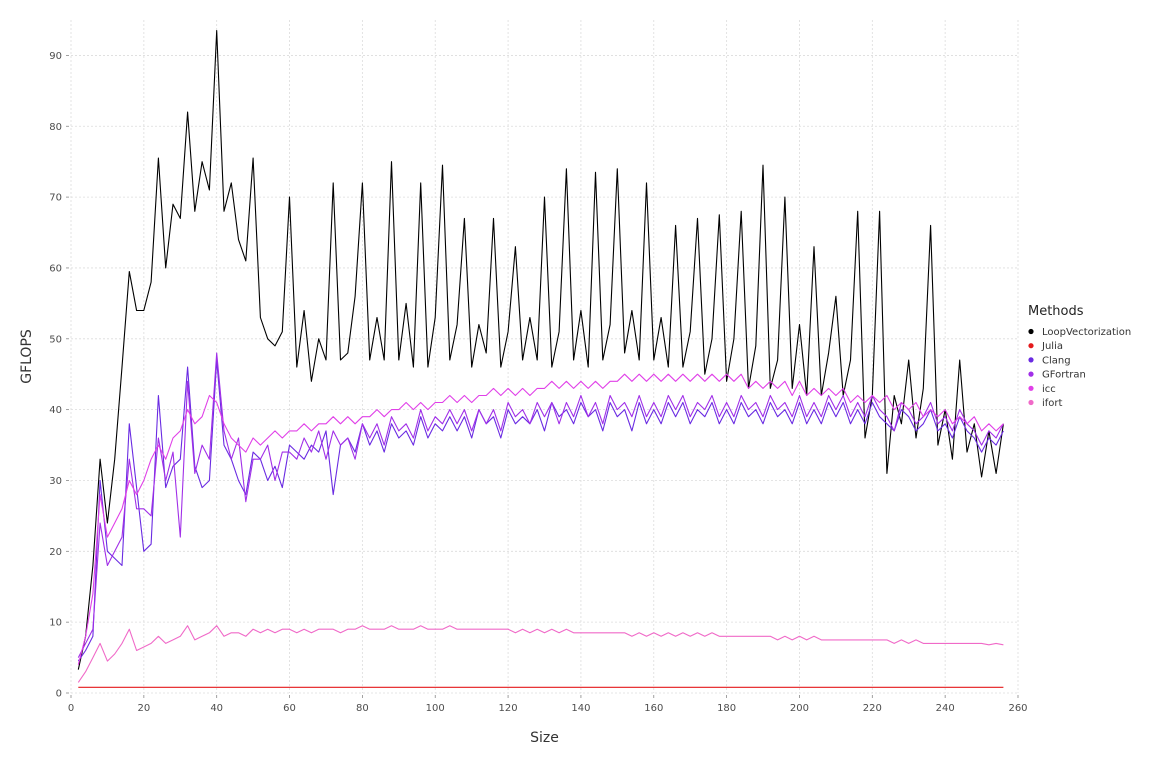 The width and height of the screenshot is (1152, 768). What do you see at coordinates (27, 356) in the screenshot?
I see `y-axis-title: GFLOPS` at bounding box center [27, 356].